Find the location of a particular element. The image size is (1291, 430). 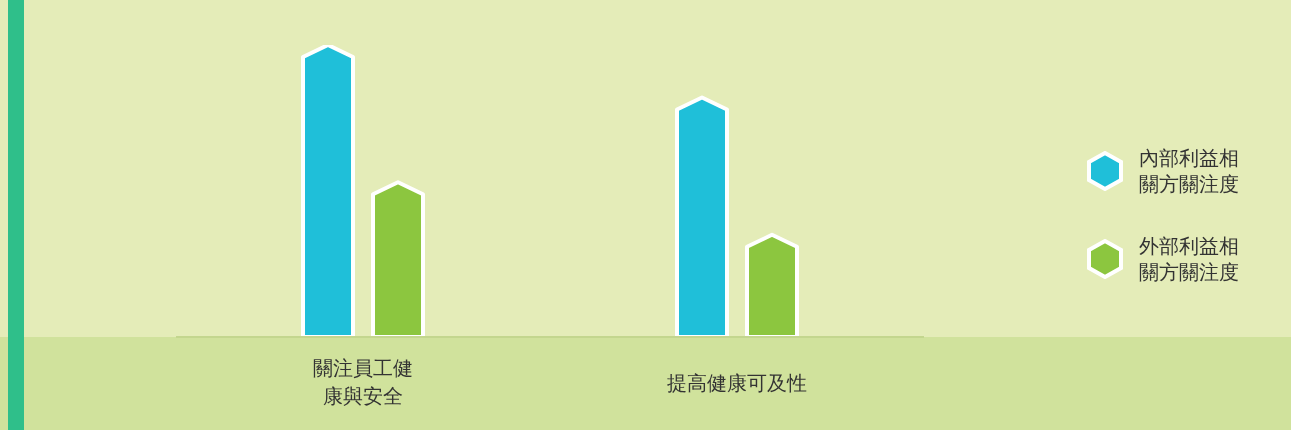

x-tick-label: 關注員工健康與安全 is located at coordinates (363, 382).